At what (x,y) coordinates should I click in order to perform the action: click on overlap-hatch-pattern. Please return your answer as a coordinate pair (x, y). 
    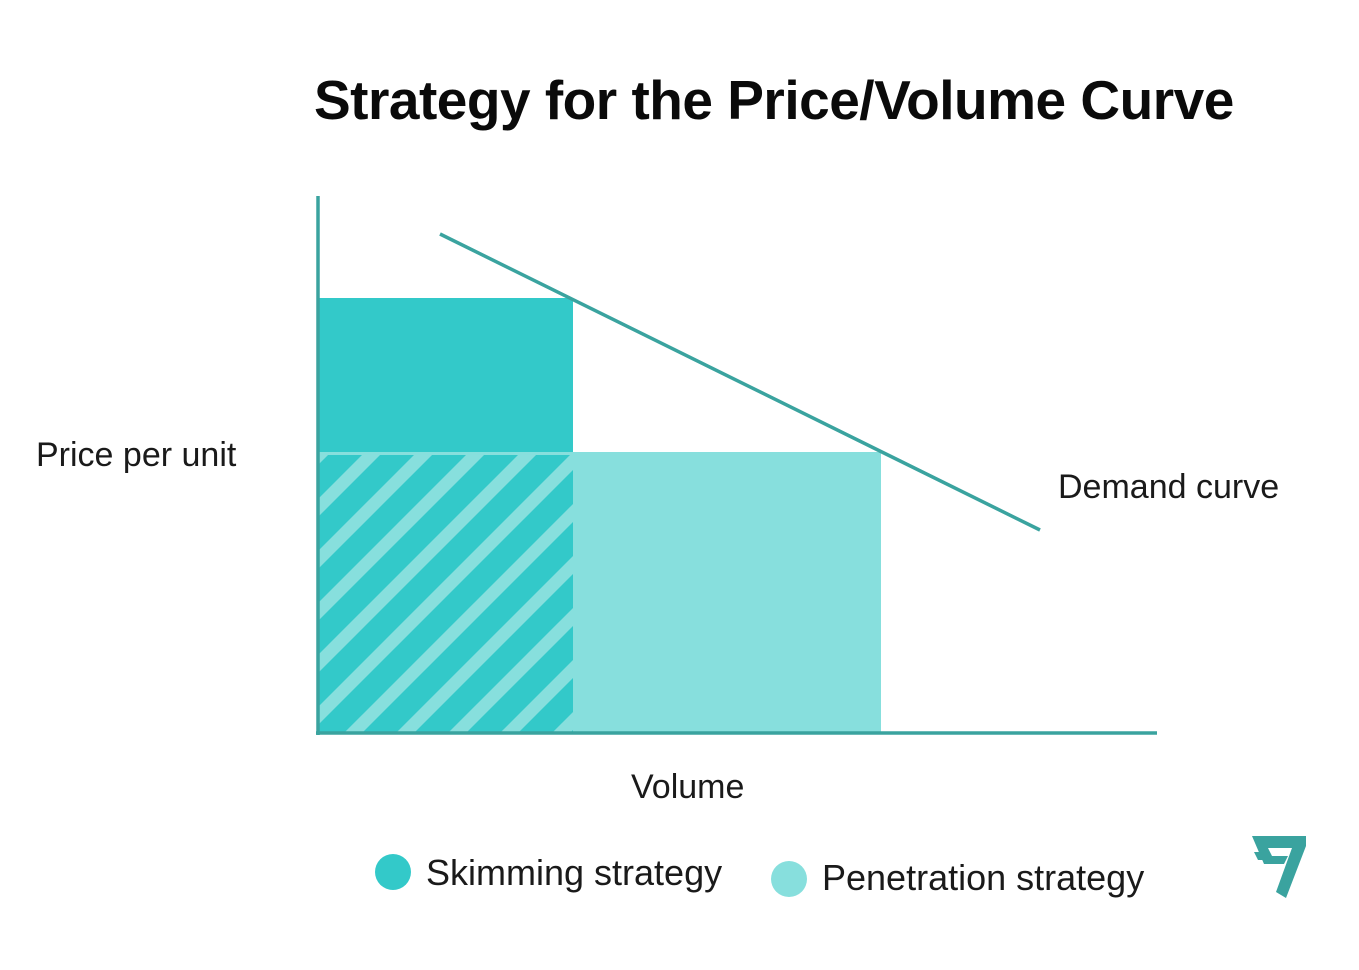
    Looking at the image, I should click on (286, 595).